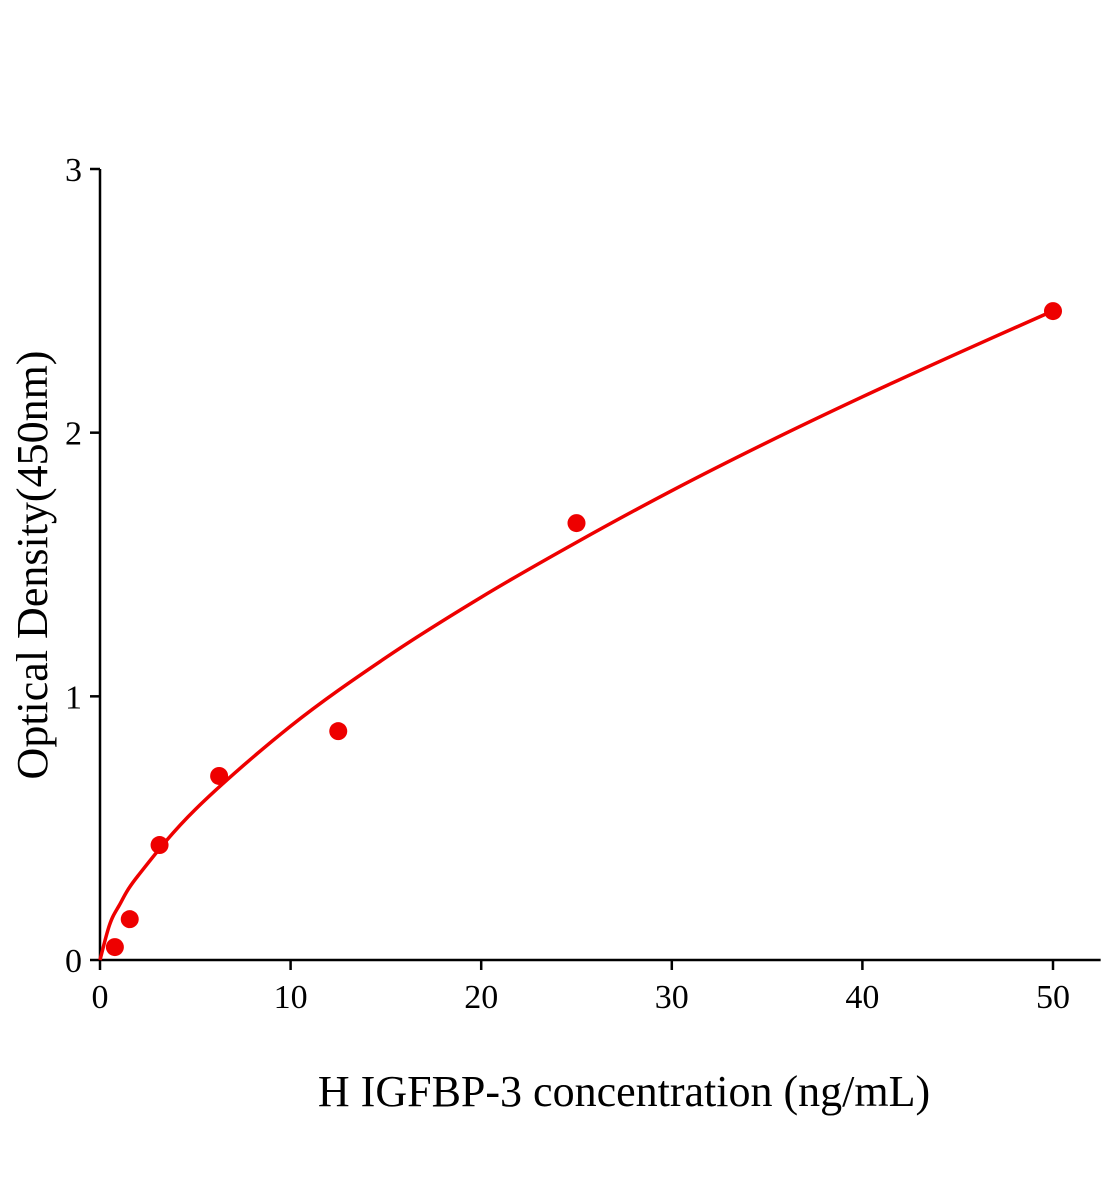  I want to click on x-tick-label: 50, so click(1053, 997).